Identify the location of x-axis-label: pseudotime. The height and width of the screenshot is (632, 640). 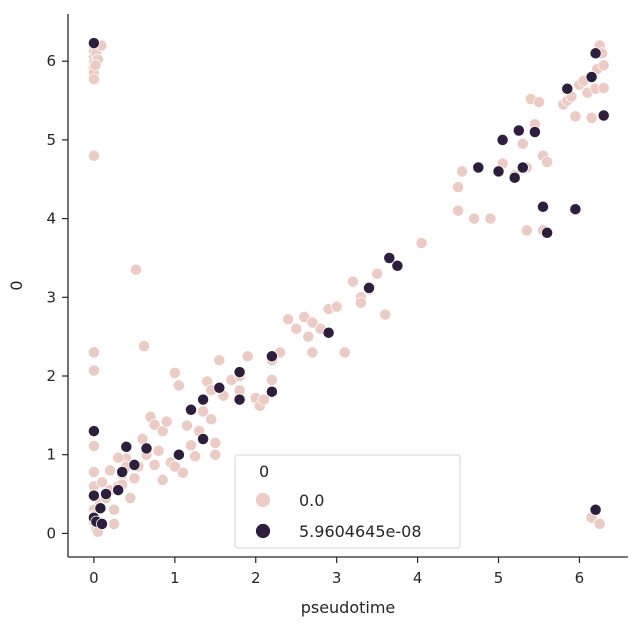
(348, 607).